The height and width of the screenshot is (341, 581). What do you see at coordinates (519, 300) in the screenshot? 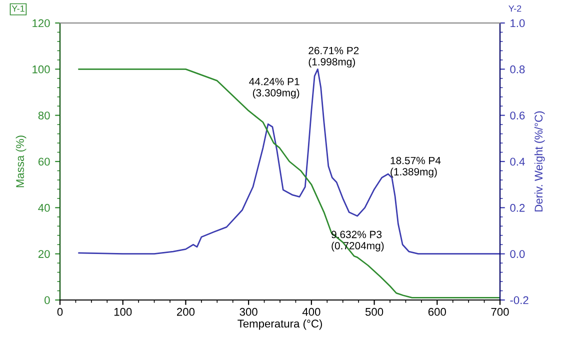
I see `y2-tick-label: -0.2` at bounding box center [519, 300].